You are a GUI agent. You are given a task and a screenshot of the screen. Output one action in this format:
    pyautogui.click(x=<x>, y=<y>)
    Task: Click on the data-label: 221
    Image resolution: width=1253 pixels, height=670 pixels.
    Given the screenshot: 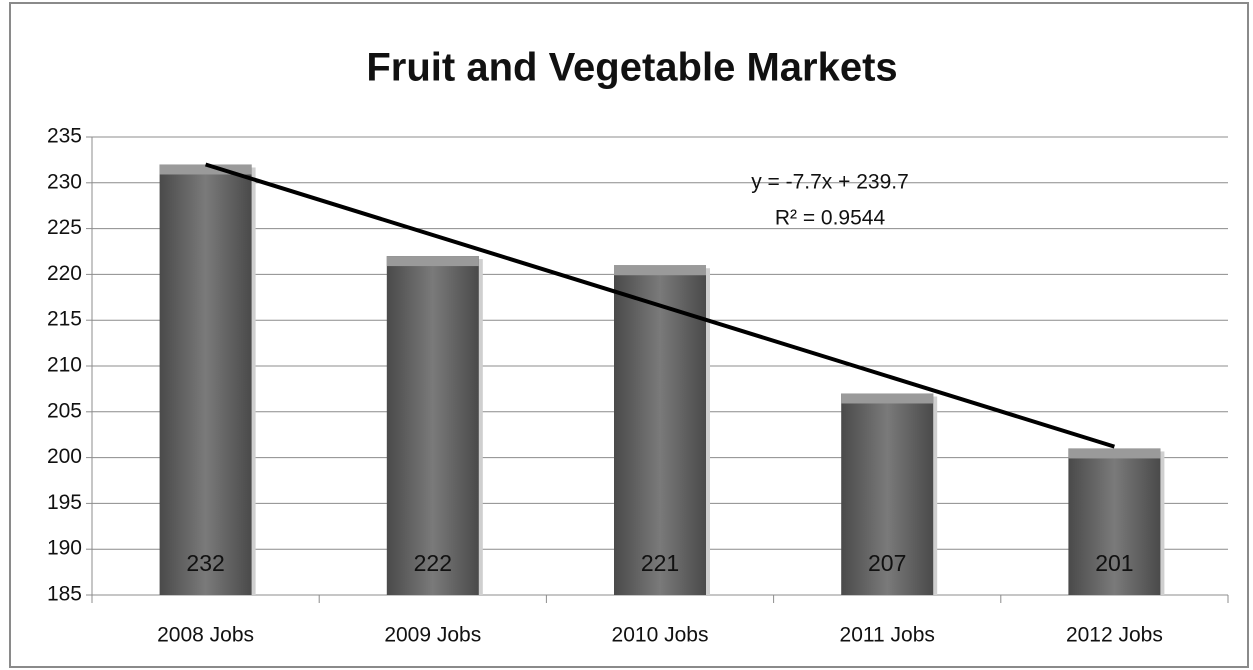 What is the action you would take?
    pyautogui.click(x=660, y=563)
    